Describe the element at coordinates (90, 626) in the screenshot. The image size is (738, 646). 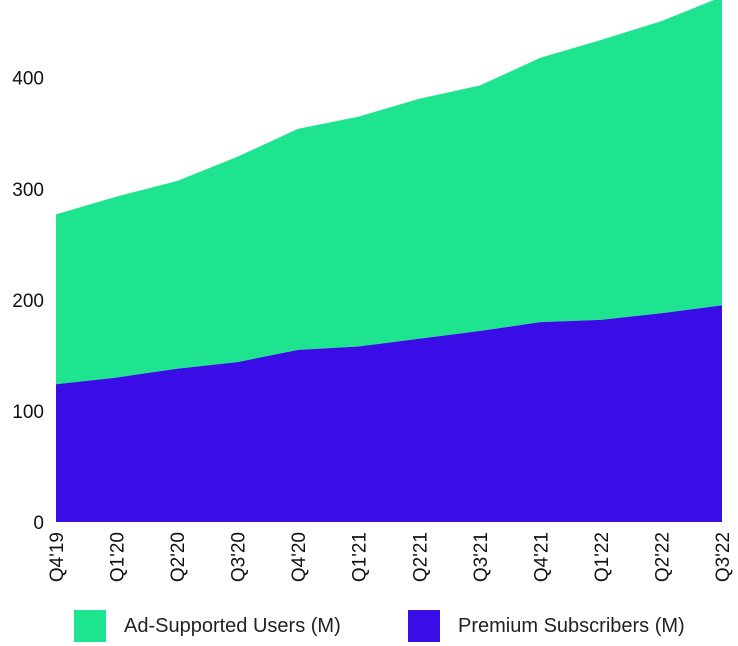
I see `legend-swatch-ad-supported` at that location.